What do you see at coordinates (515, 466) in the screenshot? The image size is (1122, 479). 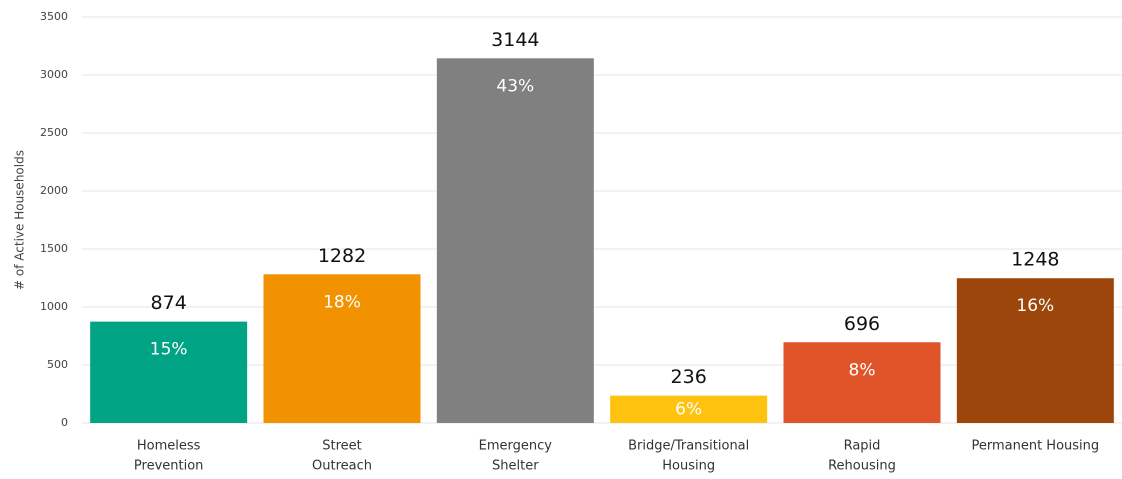 I see `x-tick-label: Shelter` at bounding box center [515, 466].